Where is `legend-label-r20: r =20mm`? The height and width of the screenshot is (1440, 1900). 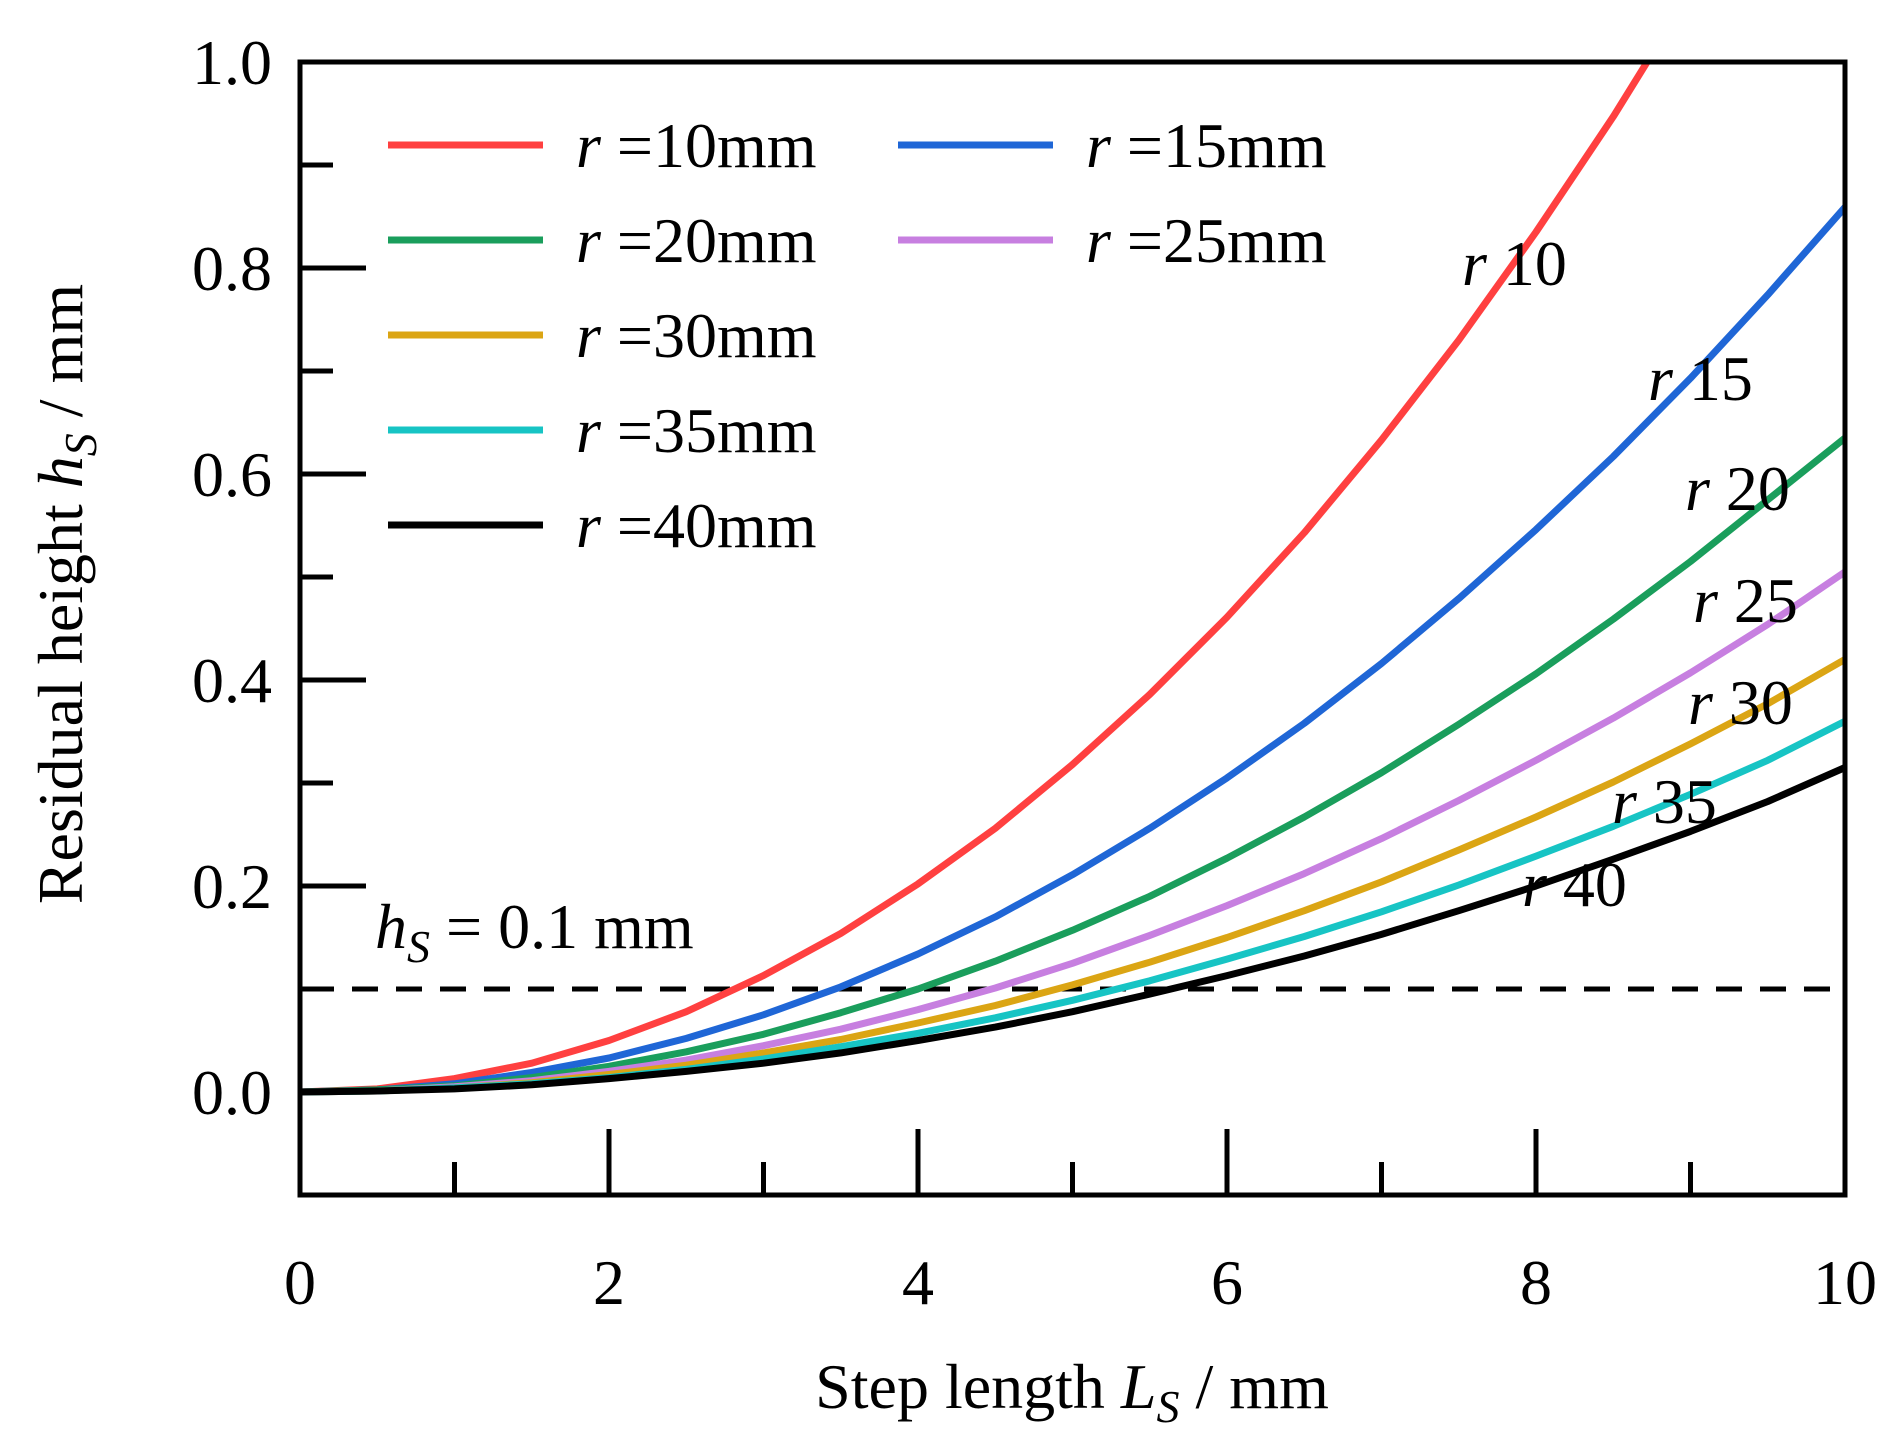 legend-label-r20: r =20mm is located at coordinates (696, 240).